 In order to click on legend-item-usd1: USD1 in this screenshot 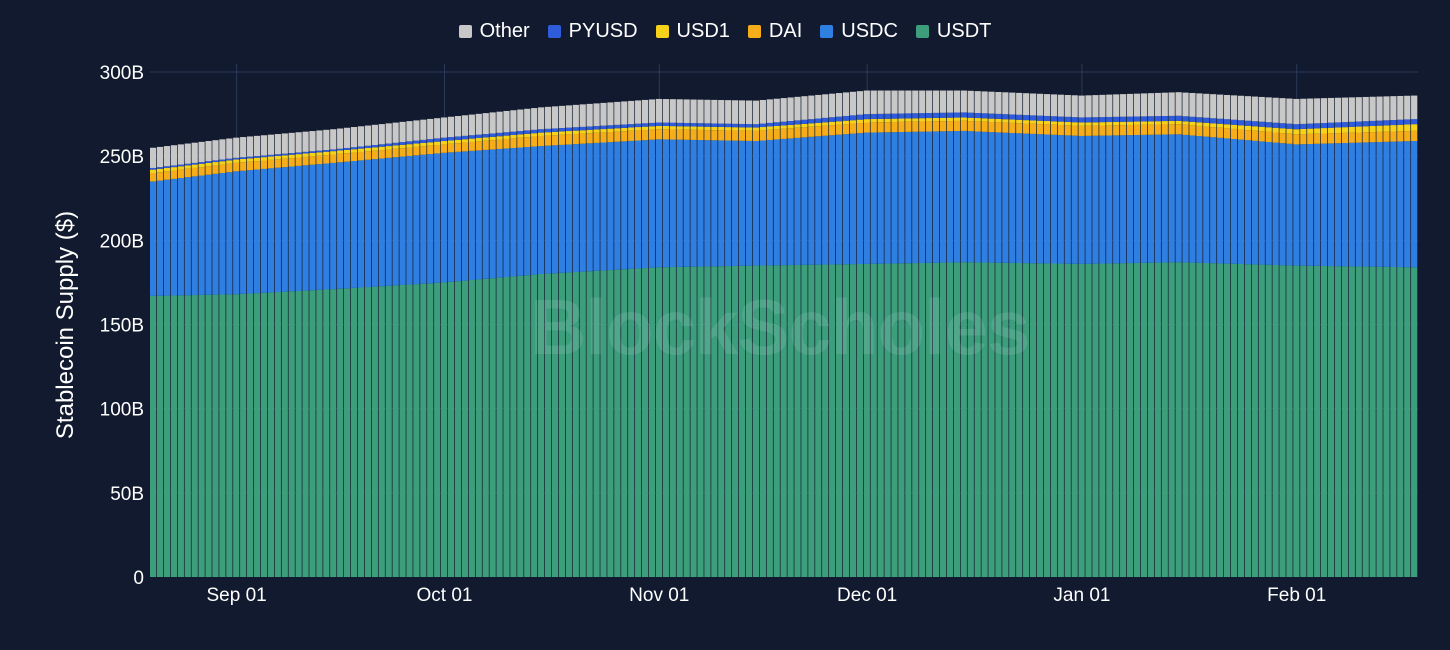, I will do `click(692, 31)`.